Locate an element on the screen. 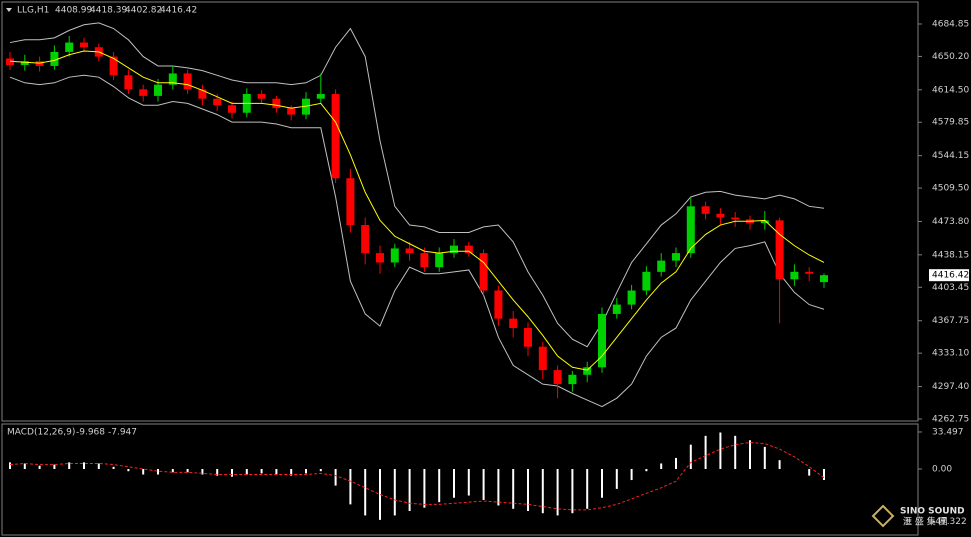 This screenshot has height=537, width=971. y-tick-label: 4473.80 is located at coordinates (950, 222).